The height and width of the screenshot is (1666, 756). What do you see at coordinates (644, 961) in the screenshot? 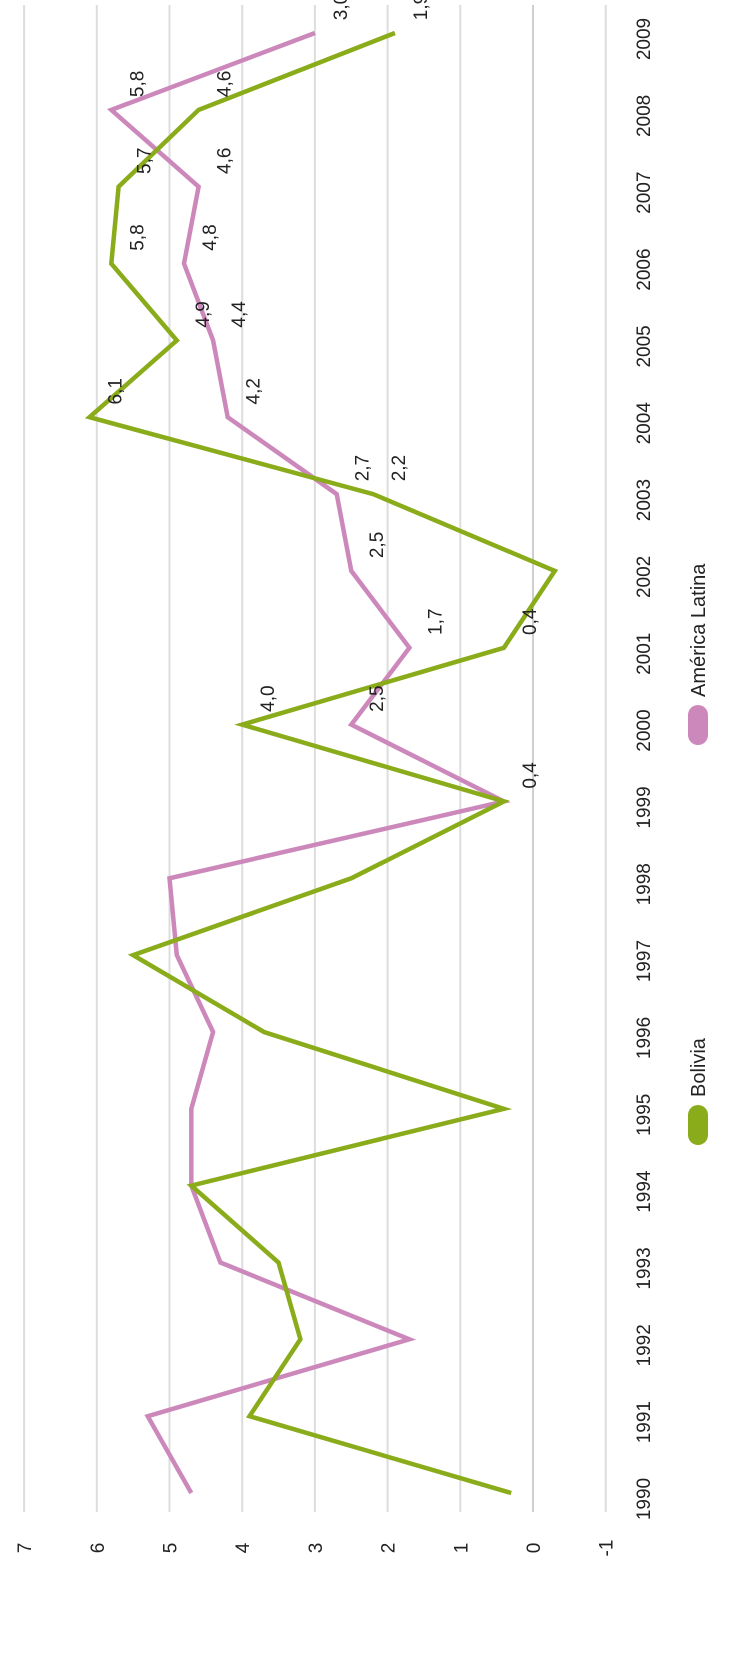
I see `category-tick-label: 1997` at bounding box center [644, 961].